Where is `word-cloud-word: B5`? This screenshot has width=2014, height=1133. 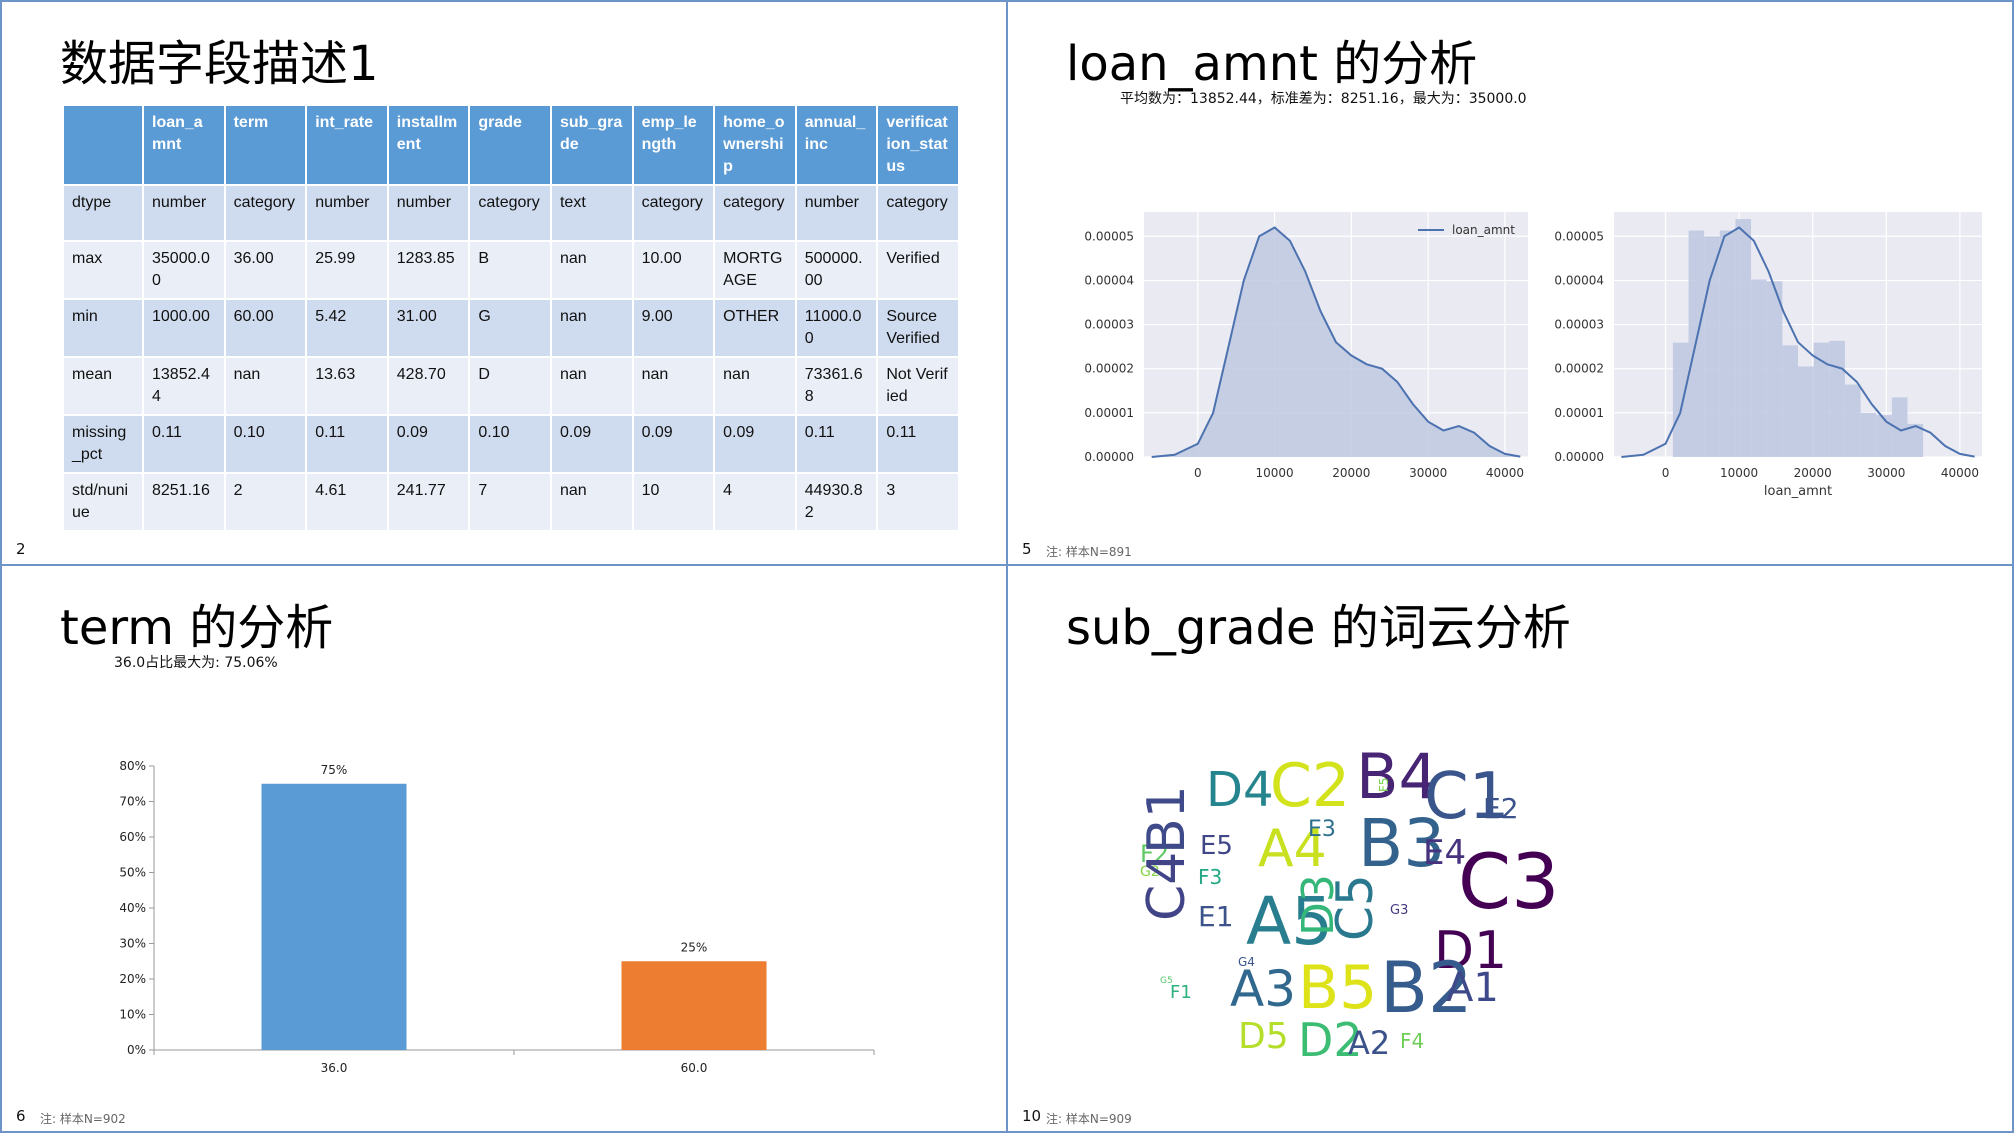 word-cloud-word: B5 is located at coordinates (1337, 988).